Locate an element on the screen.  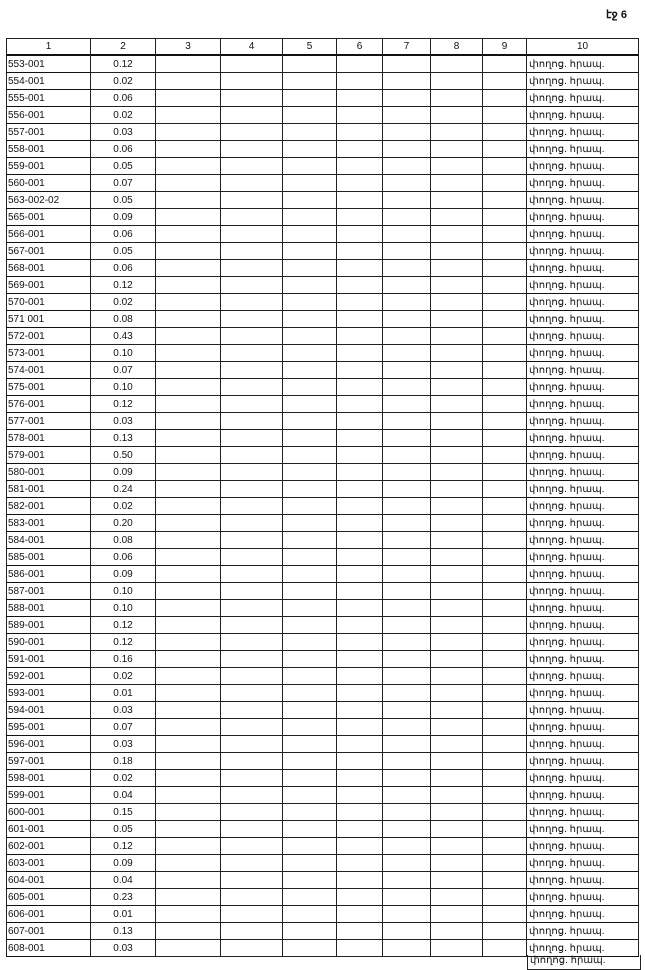
parcel-code: 578-001 is located at coordinates (48, 438).